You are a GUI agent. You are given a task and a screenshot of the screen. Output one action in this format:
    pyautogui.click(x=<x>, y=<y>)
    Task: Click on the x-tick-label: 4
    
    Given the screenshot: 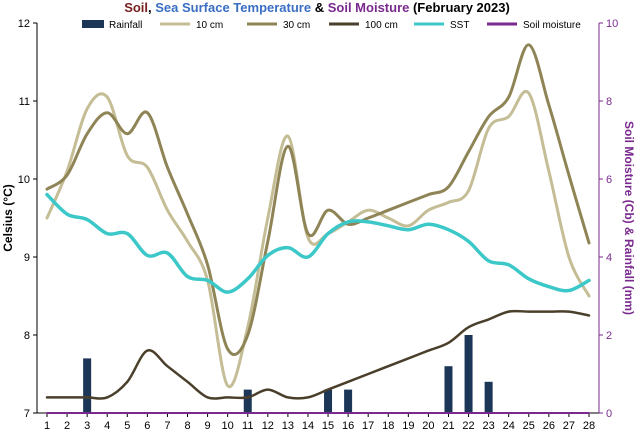 What is the action you would take?
    pyautogui.click(x=107, y=426)
    